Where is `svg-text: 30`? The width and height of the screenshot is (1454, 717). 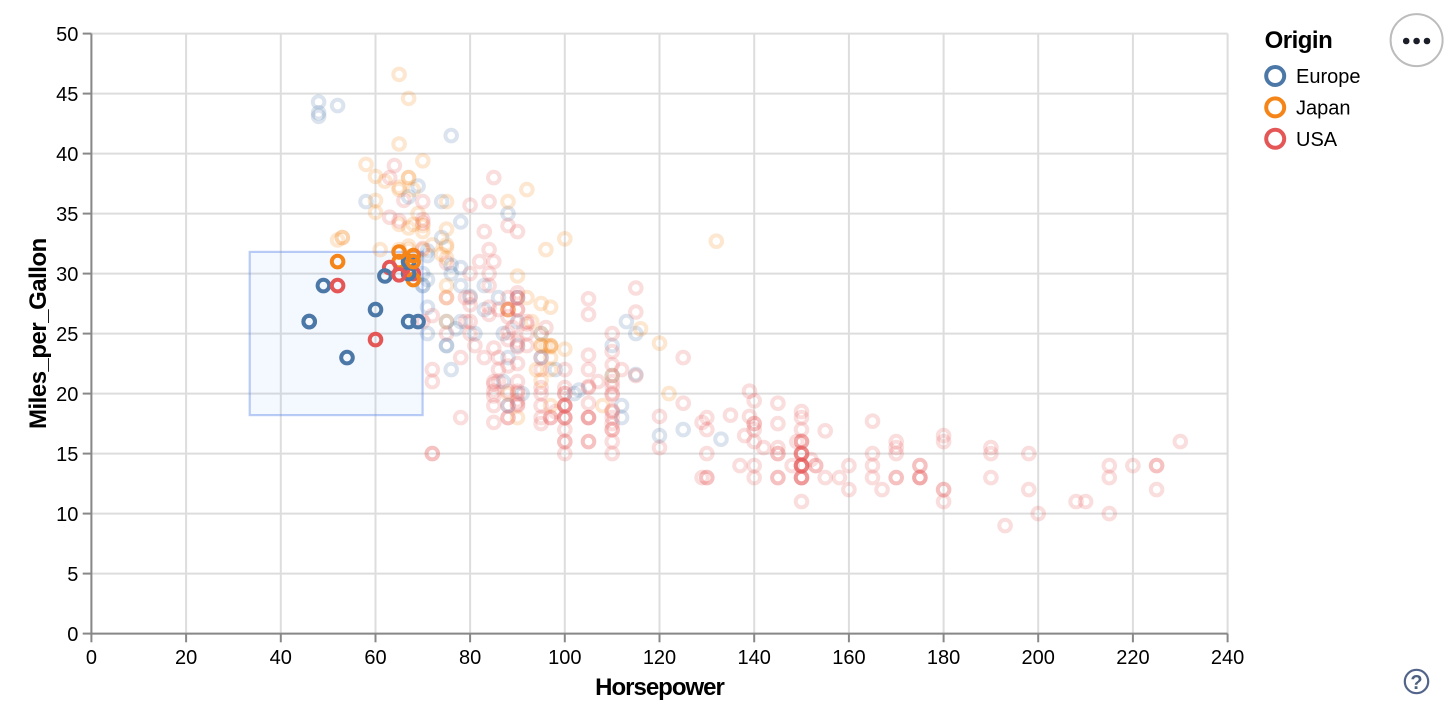 svg-text: 30 is located at coordinates (67, 275).